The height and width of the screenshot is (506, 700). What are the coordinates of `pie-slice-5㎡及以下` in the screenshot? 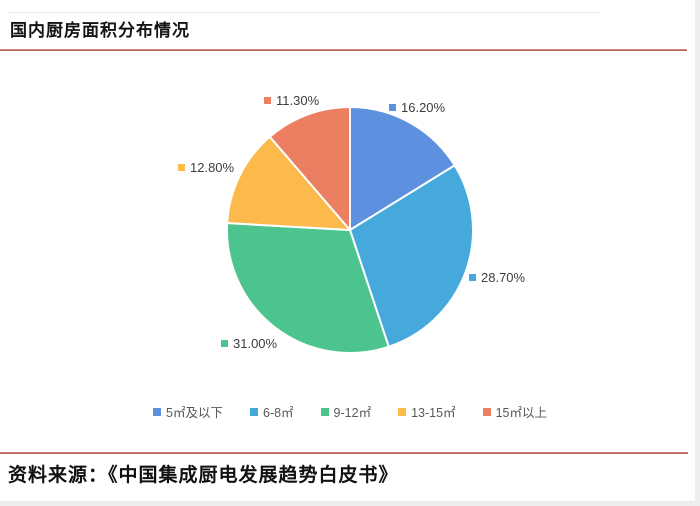 It's located at (402, 168).